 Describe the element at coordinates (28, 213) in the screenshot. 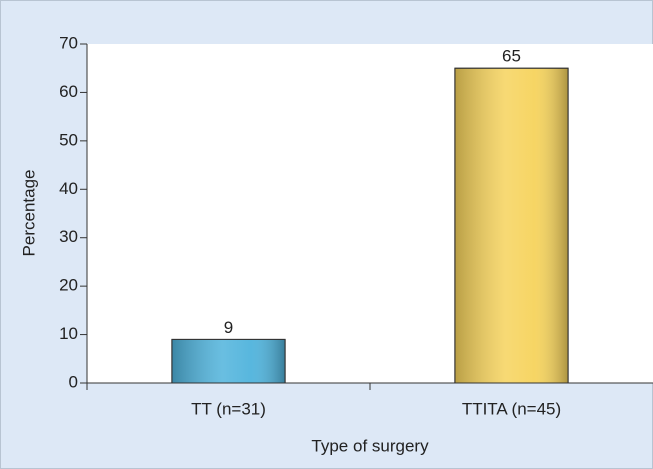

I see `y-axis-title: Percentage` at that location.